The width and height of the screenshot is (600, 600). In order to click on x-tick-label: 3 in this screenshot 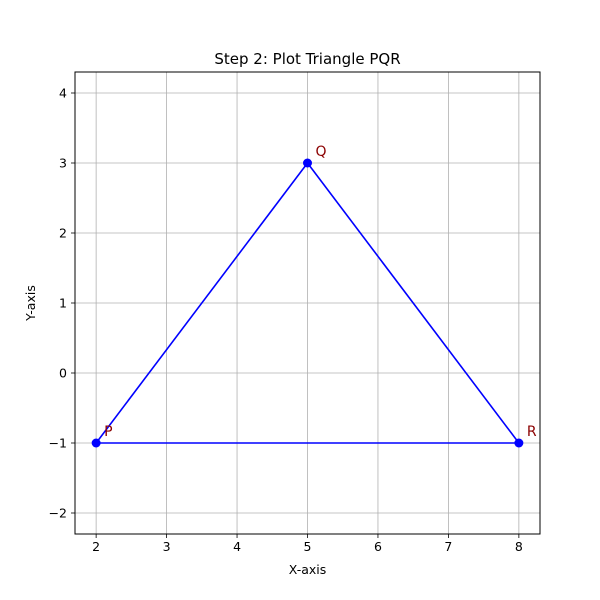, I will do `click(167, 546)`.